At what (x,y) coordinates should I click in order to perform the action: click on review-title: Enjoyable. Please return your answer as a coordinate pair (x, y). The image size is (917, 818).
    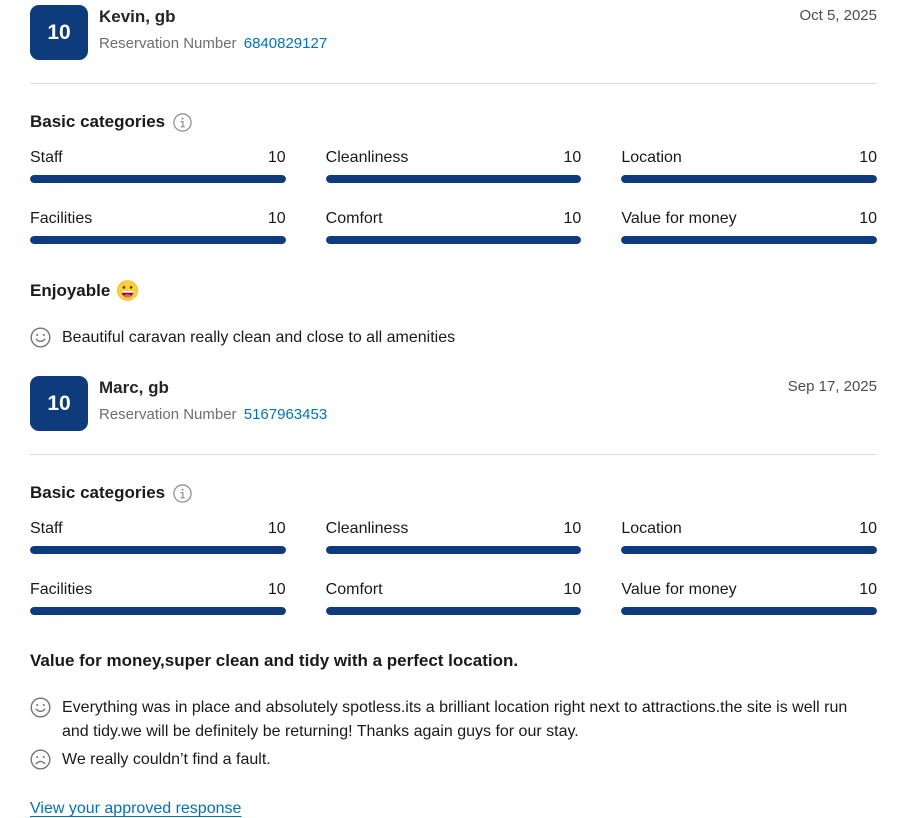
    Looking at the image, I should click on (453, 290).